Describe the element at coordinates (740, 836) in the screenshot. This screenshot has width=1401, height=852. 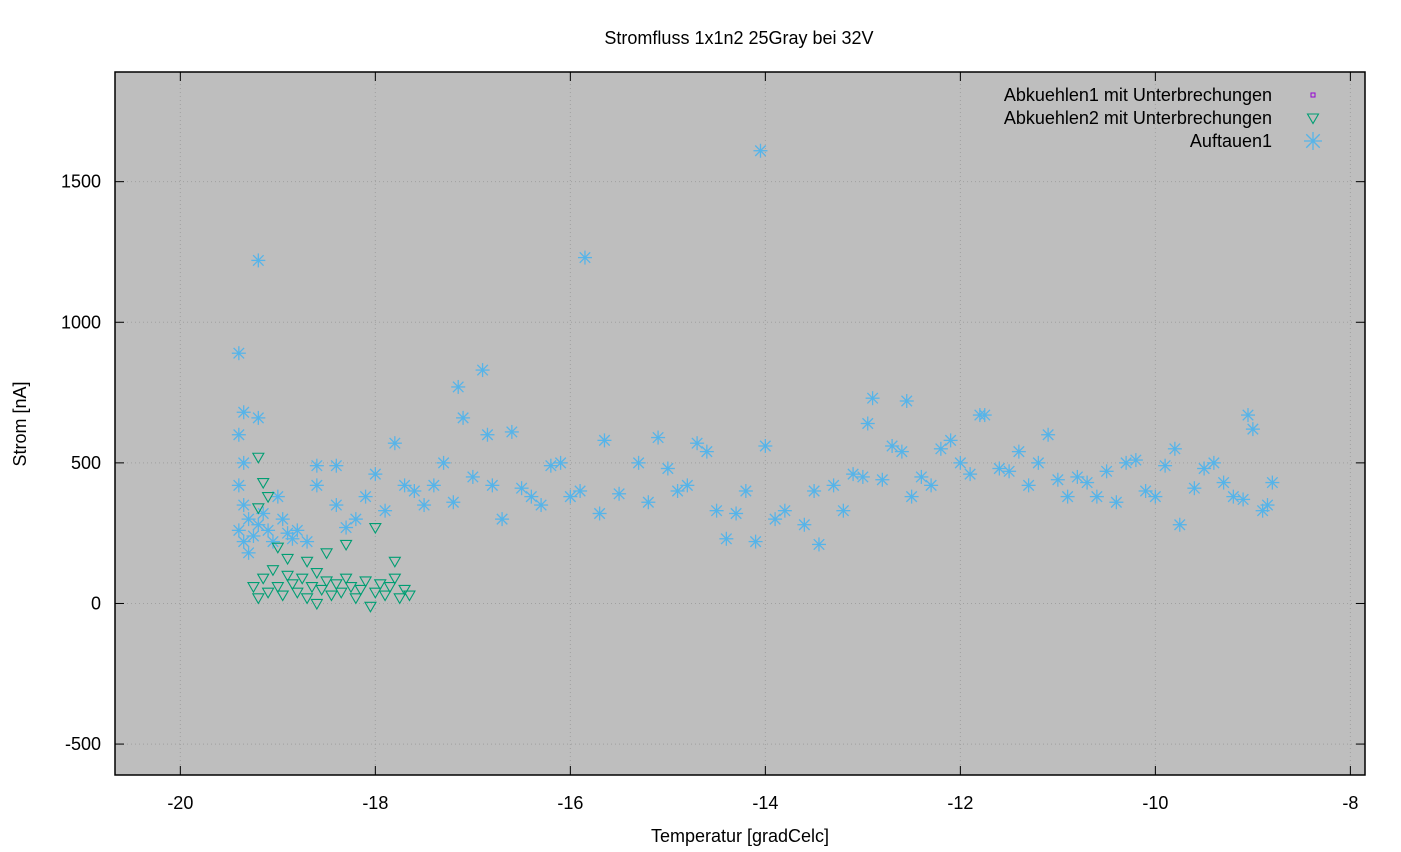
I see `x-axis-label: Temperatur [gradCelc]` at that location.